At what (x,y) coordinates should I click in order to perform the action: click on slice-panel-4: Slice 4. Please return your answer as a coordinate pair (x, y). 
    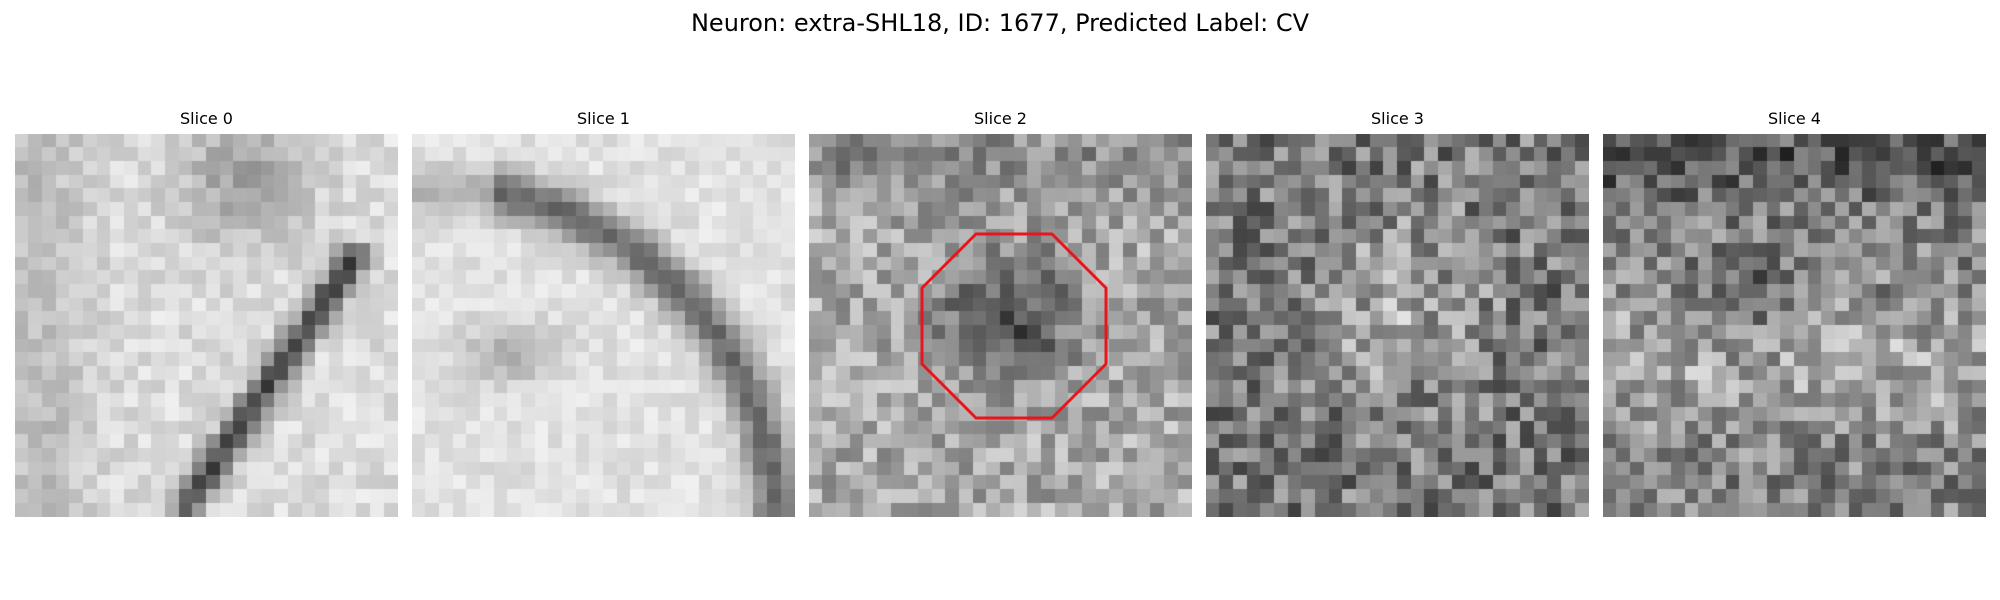
    Looking at the image, I should click on (1794, 311).